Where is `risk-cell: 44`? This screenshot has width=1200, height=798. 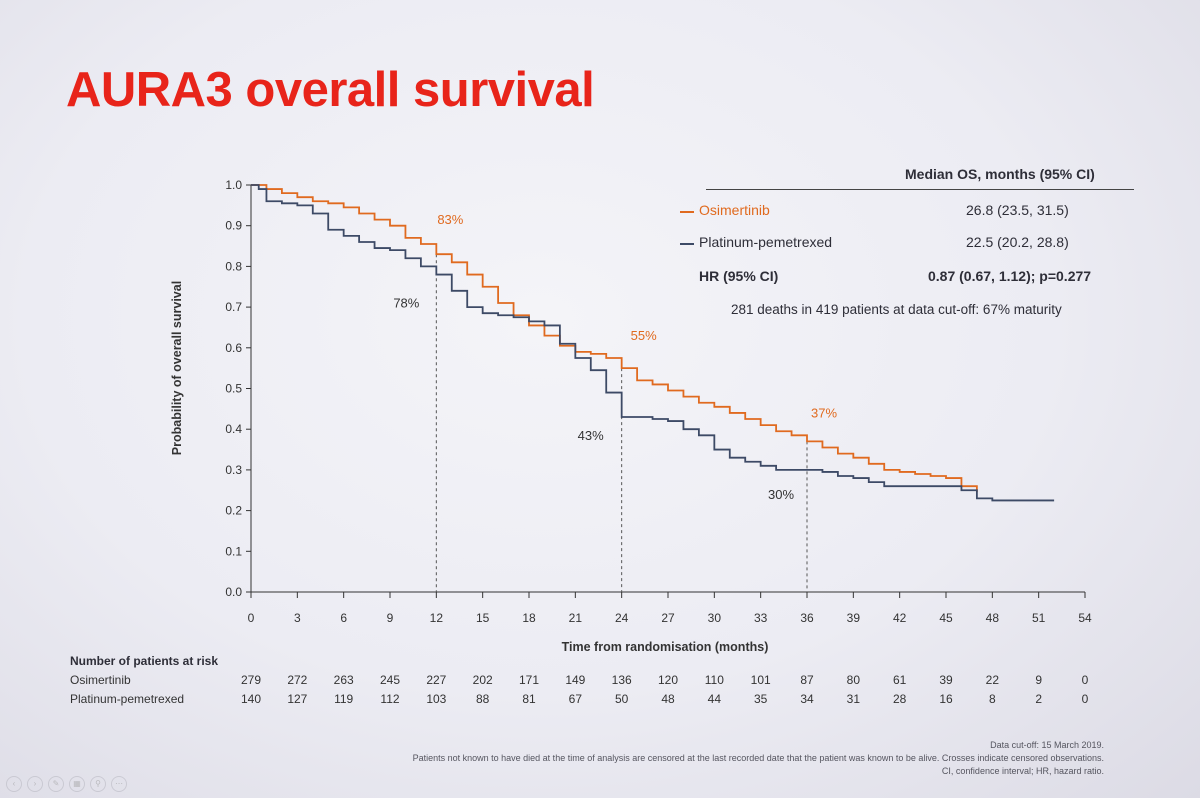
risk-cell: 44 is located at coordinates (714, 699).